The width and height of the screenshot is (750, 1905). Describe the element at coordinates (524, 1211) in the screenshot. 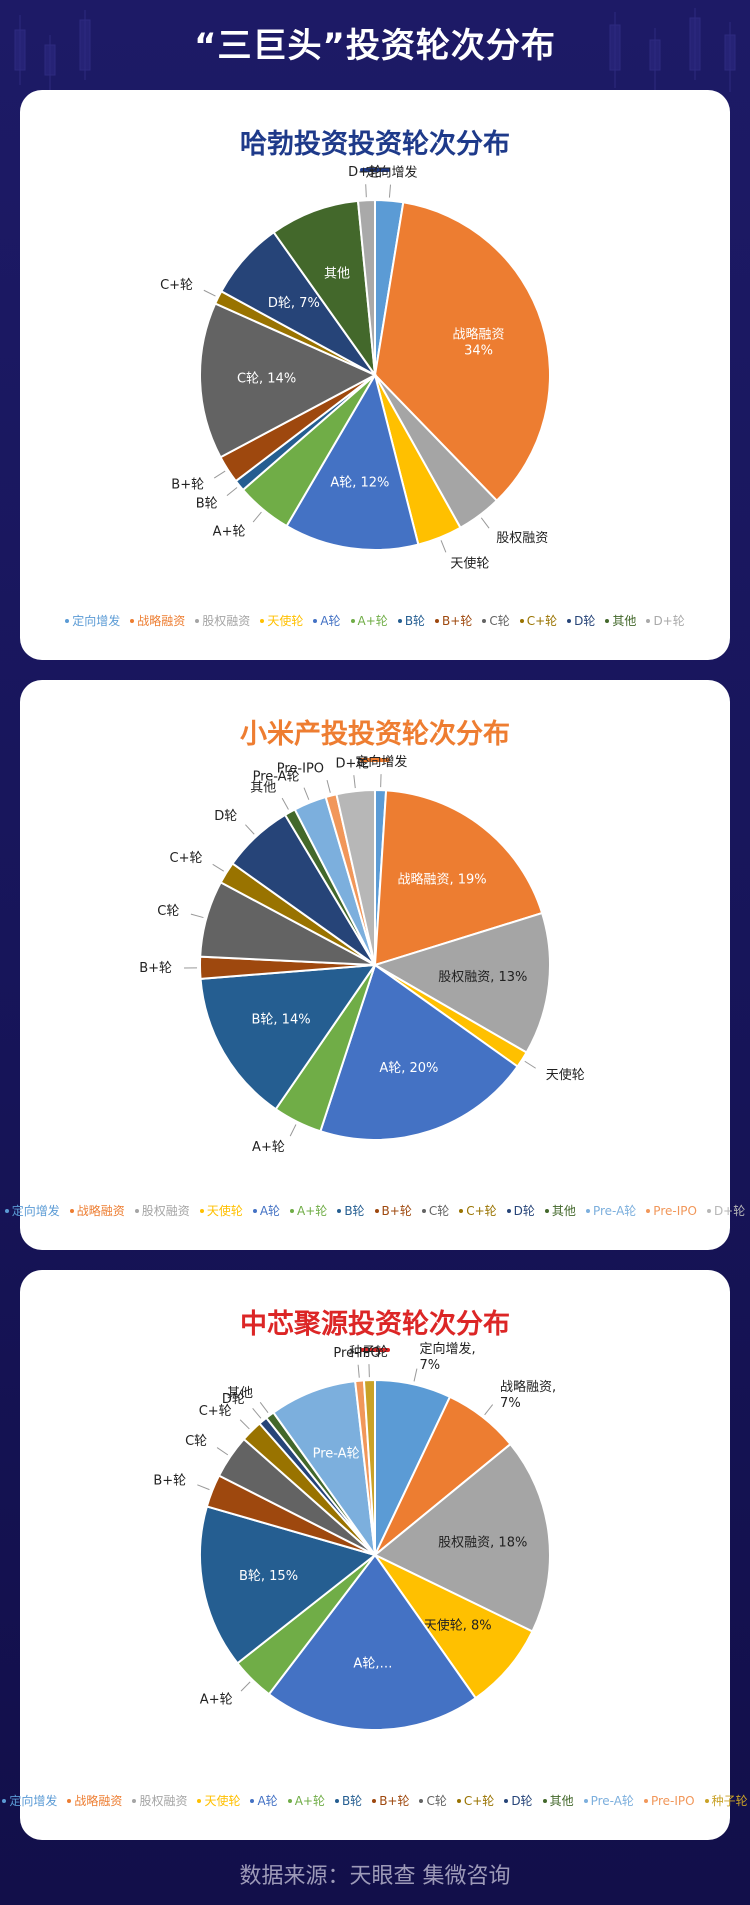

I see `legend-label: D轮` at that location.